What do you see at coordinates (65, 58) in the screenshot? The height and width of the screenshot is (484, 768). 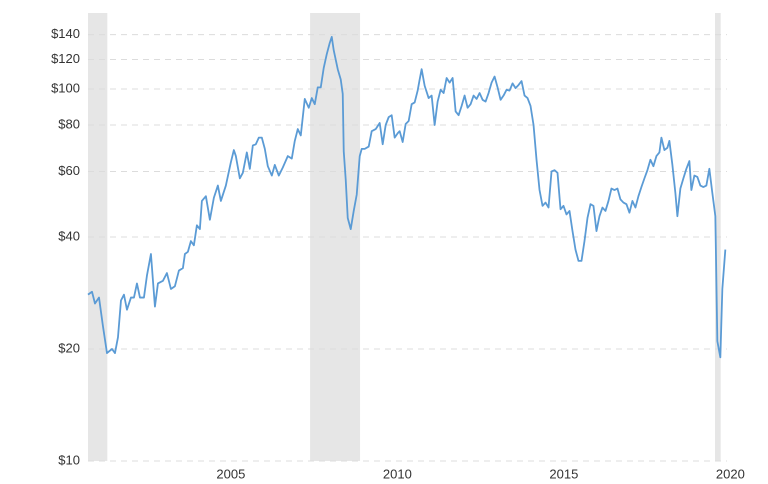 I see `y-tick-label: $120` at bounding box center [65, 58].